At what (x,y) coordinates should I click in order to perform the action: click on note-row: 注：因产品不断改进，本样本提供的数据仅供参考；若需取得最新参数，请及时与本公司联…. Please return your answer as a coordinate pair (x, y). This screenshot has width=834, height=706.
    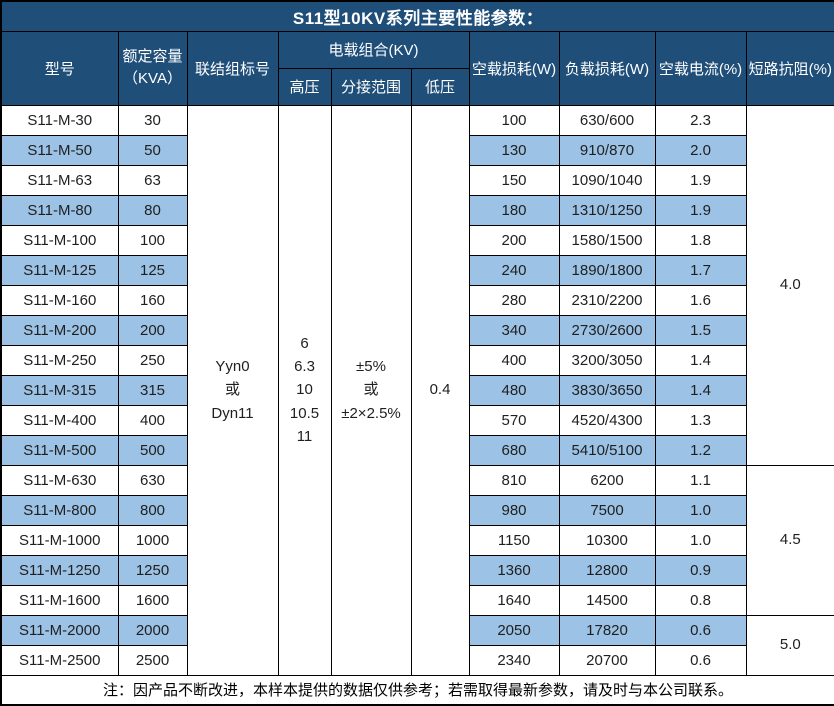
    Looking at the image, I should click on (417, 690).